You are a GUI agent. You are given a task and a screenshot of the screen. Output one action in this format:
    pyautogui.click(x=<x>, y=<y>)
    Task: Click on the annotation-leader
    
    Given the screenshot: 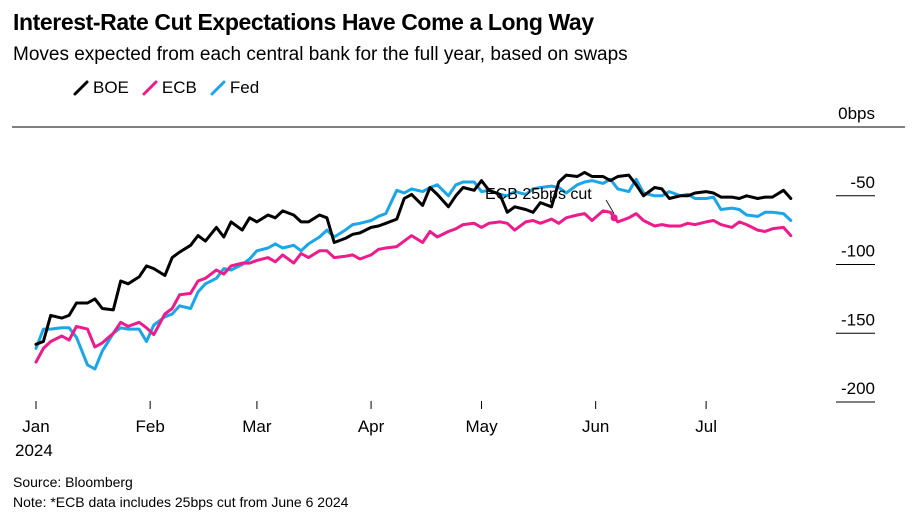 What is the action you would take?
    pyautogui.click(x=610, y=206)
    